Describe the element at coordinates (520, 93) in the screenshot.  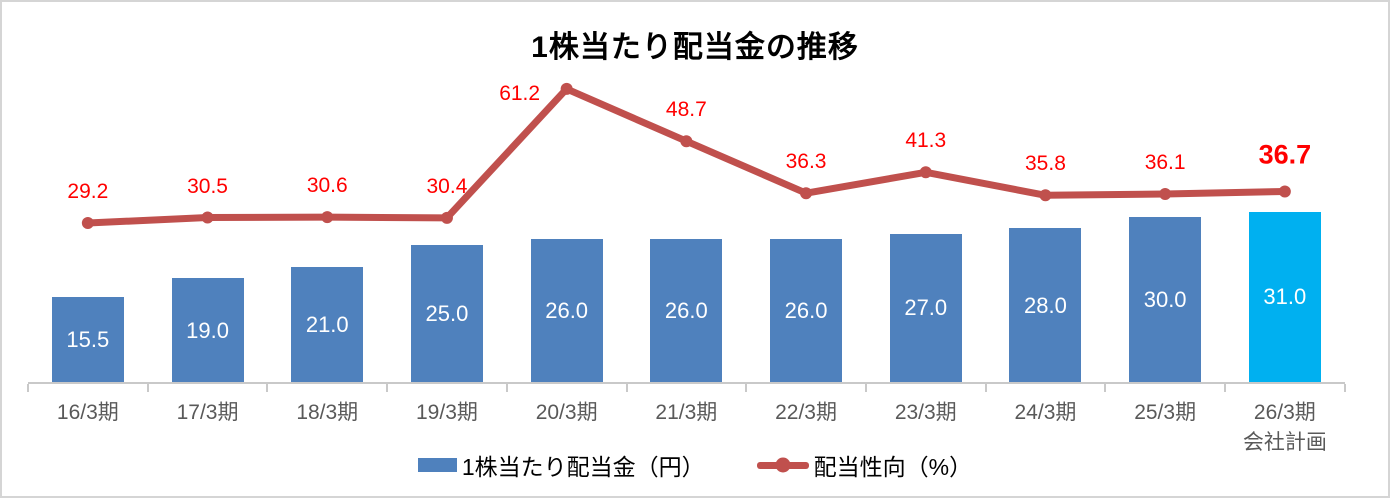
I see `line-value-label: 61.2` at that location.